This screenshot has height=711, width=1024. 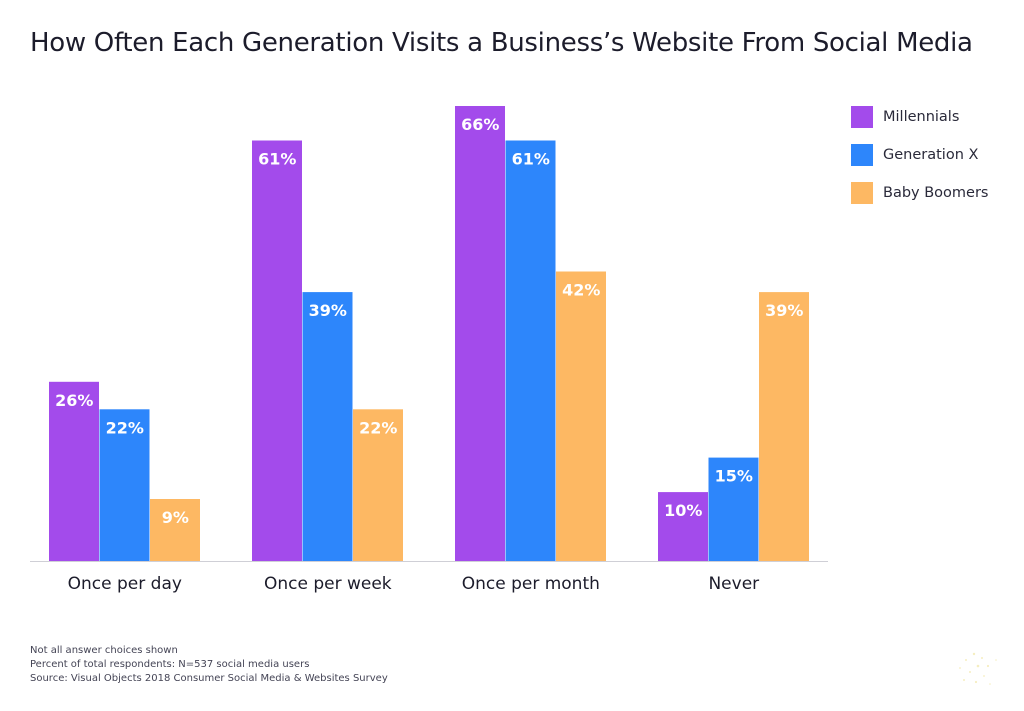 I want to click on value-label-generation-x-never: 15%, so click(x=734, y=476).